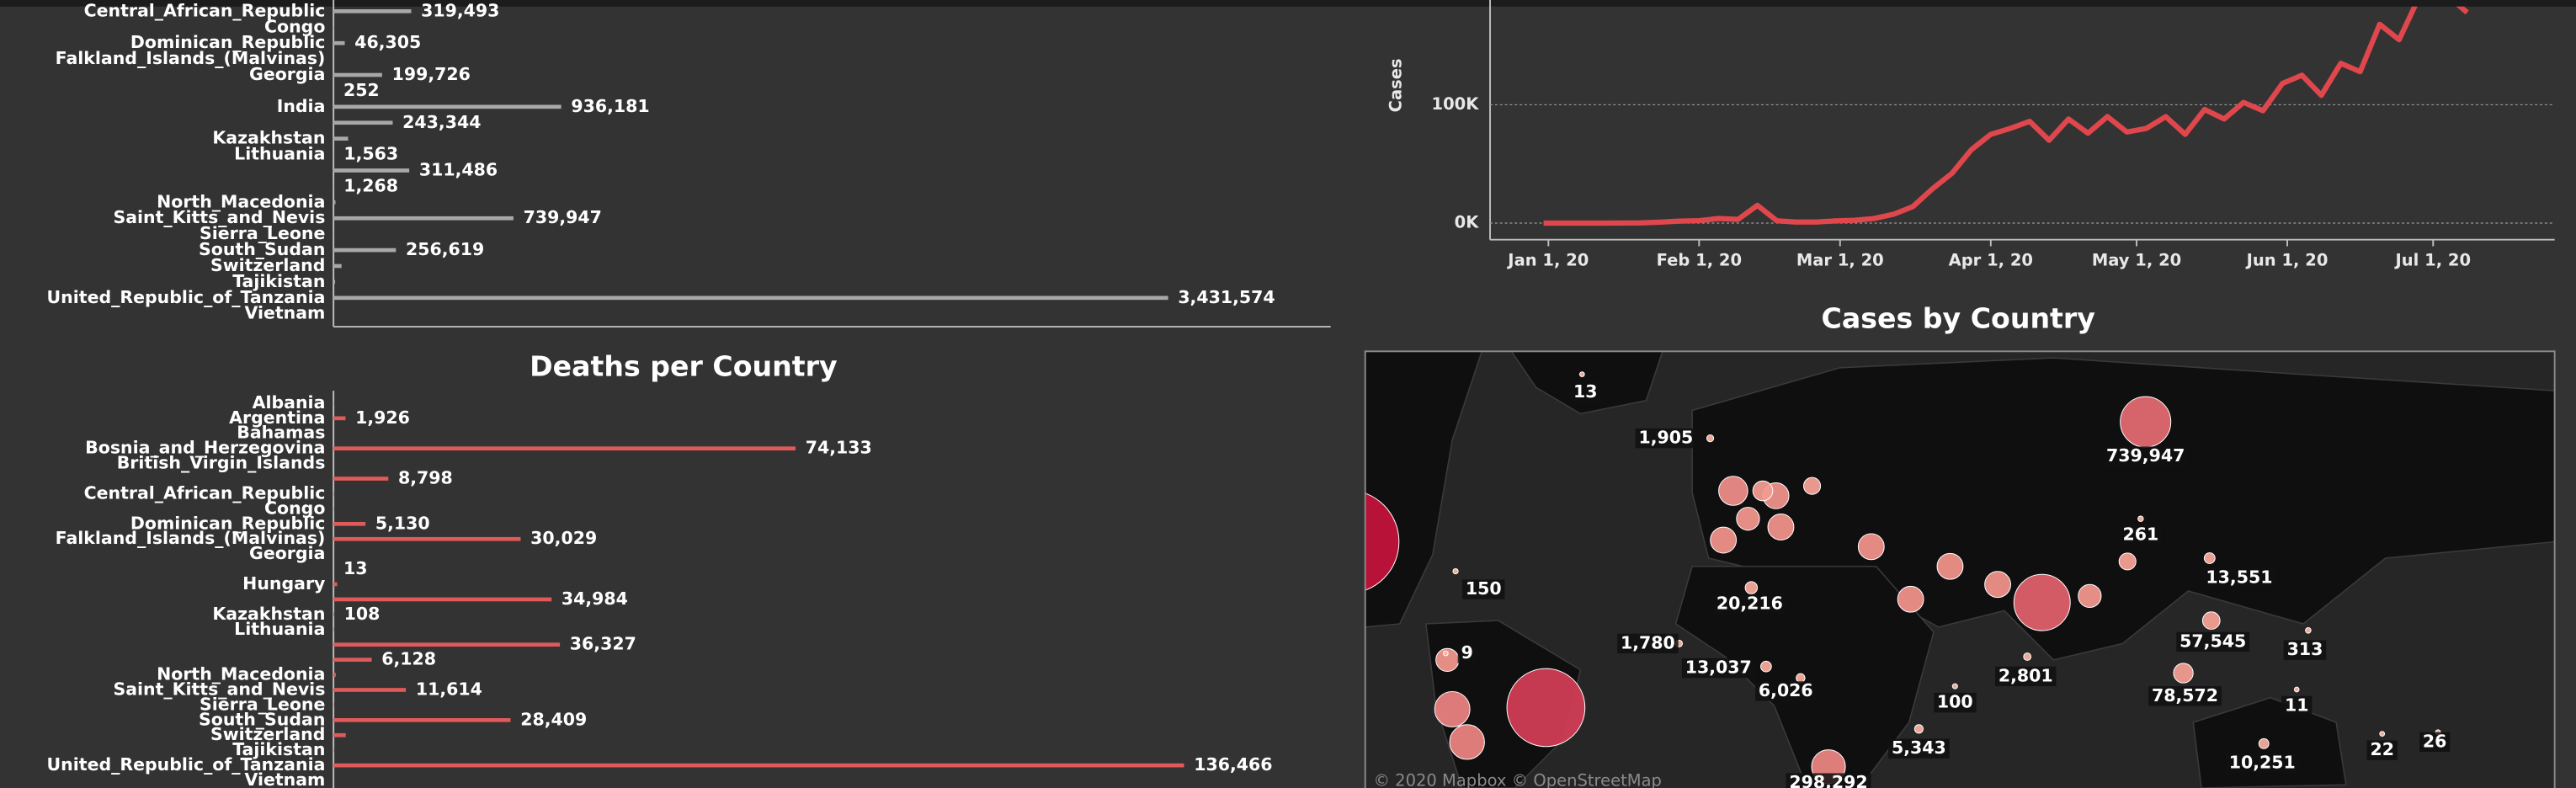 The image size is (2576, 788). I want to click on bubble-label: 1,905, so click(1666, 438).